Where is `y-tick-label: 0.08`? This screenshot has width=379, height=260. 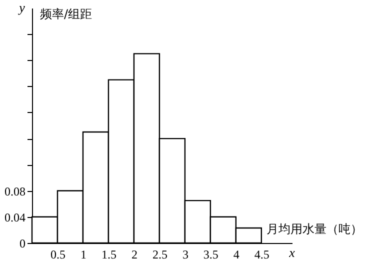
y-tick-label: 0.08 is located at coordinates (15, 191).